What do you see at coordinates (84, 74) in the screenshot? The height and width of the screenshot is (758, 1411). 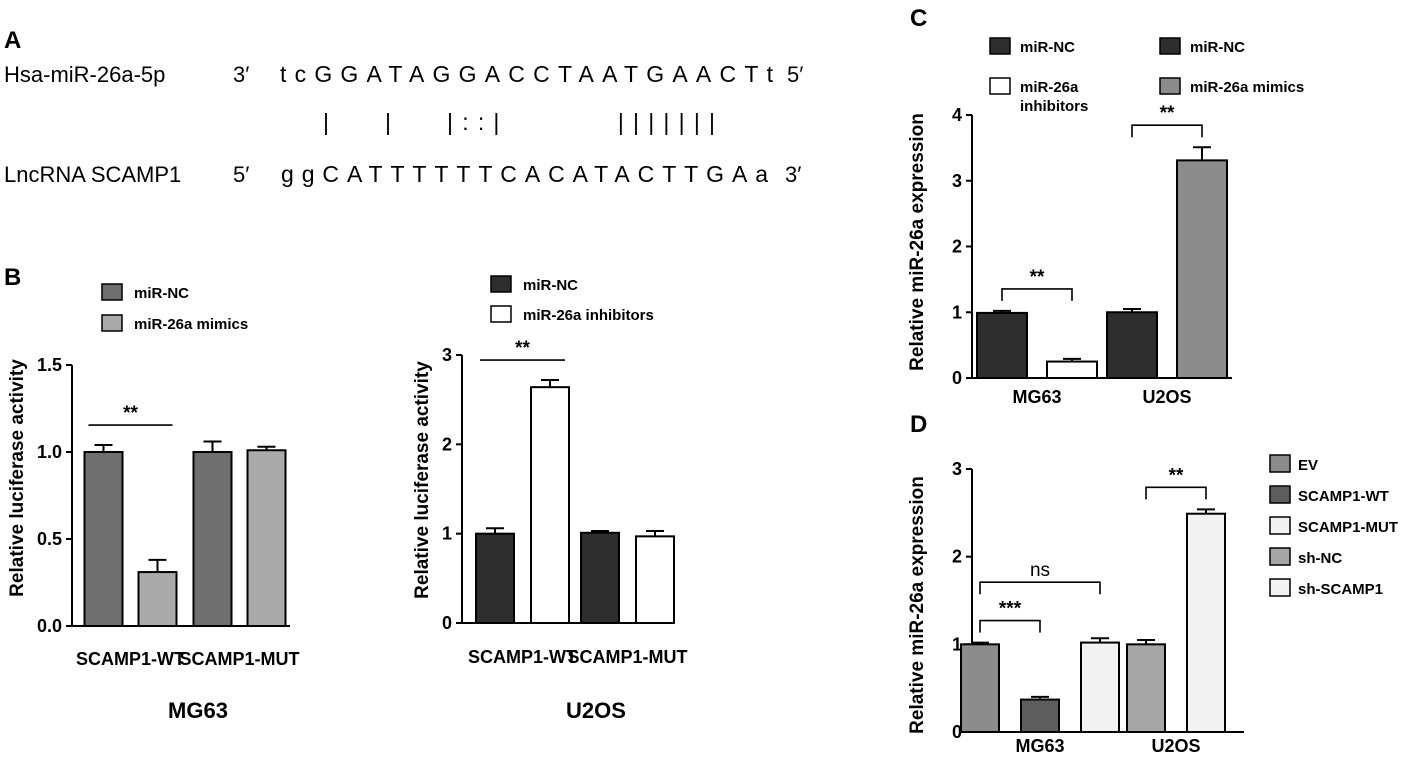 I see `mirna-name: Hsa-miR-26a-5p` at bounding box center [84, 74].